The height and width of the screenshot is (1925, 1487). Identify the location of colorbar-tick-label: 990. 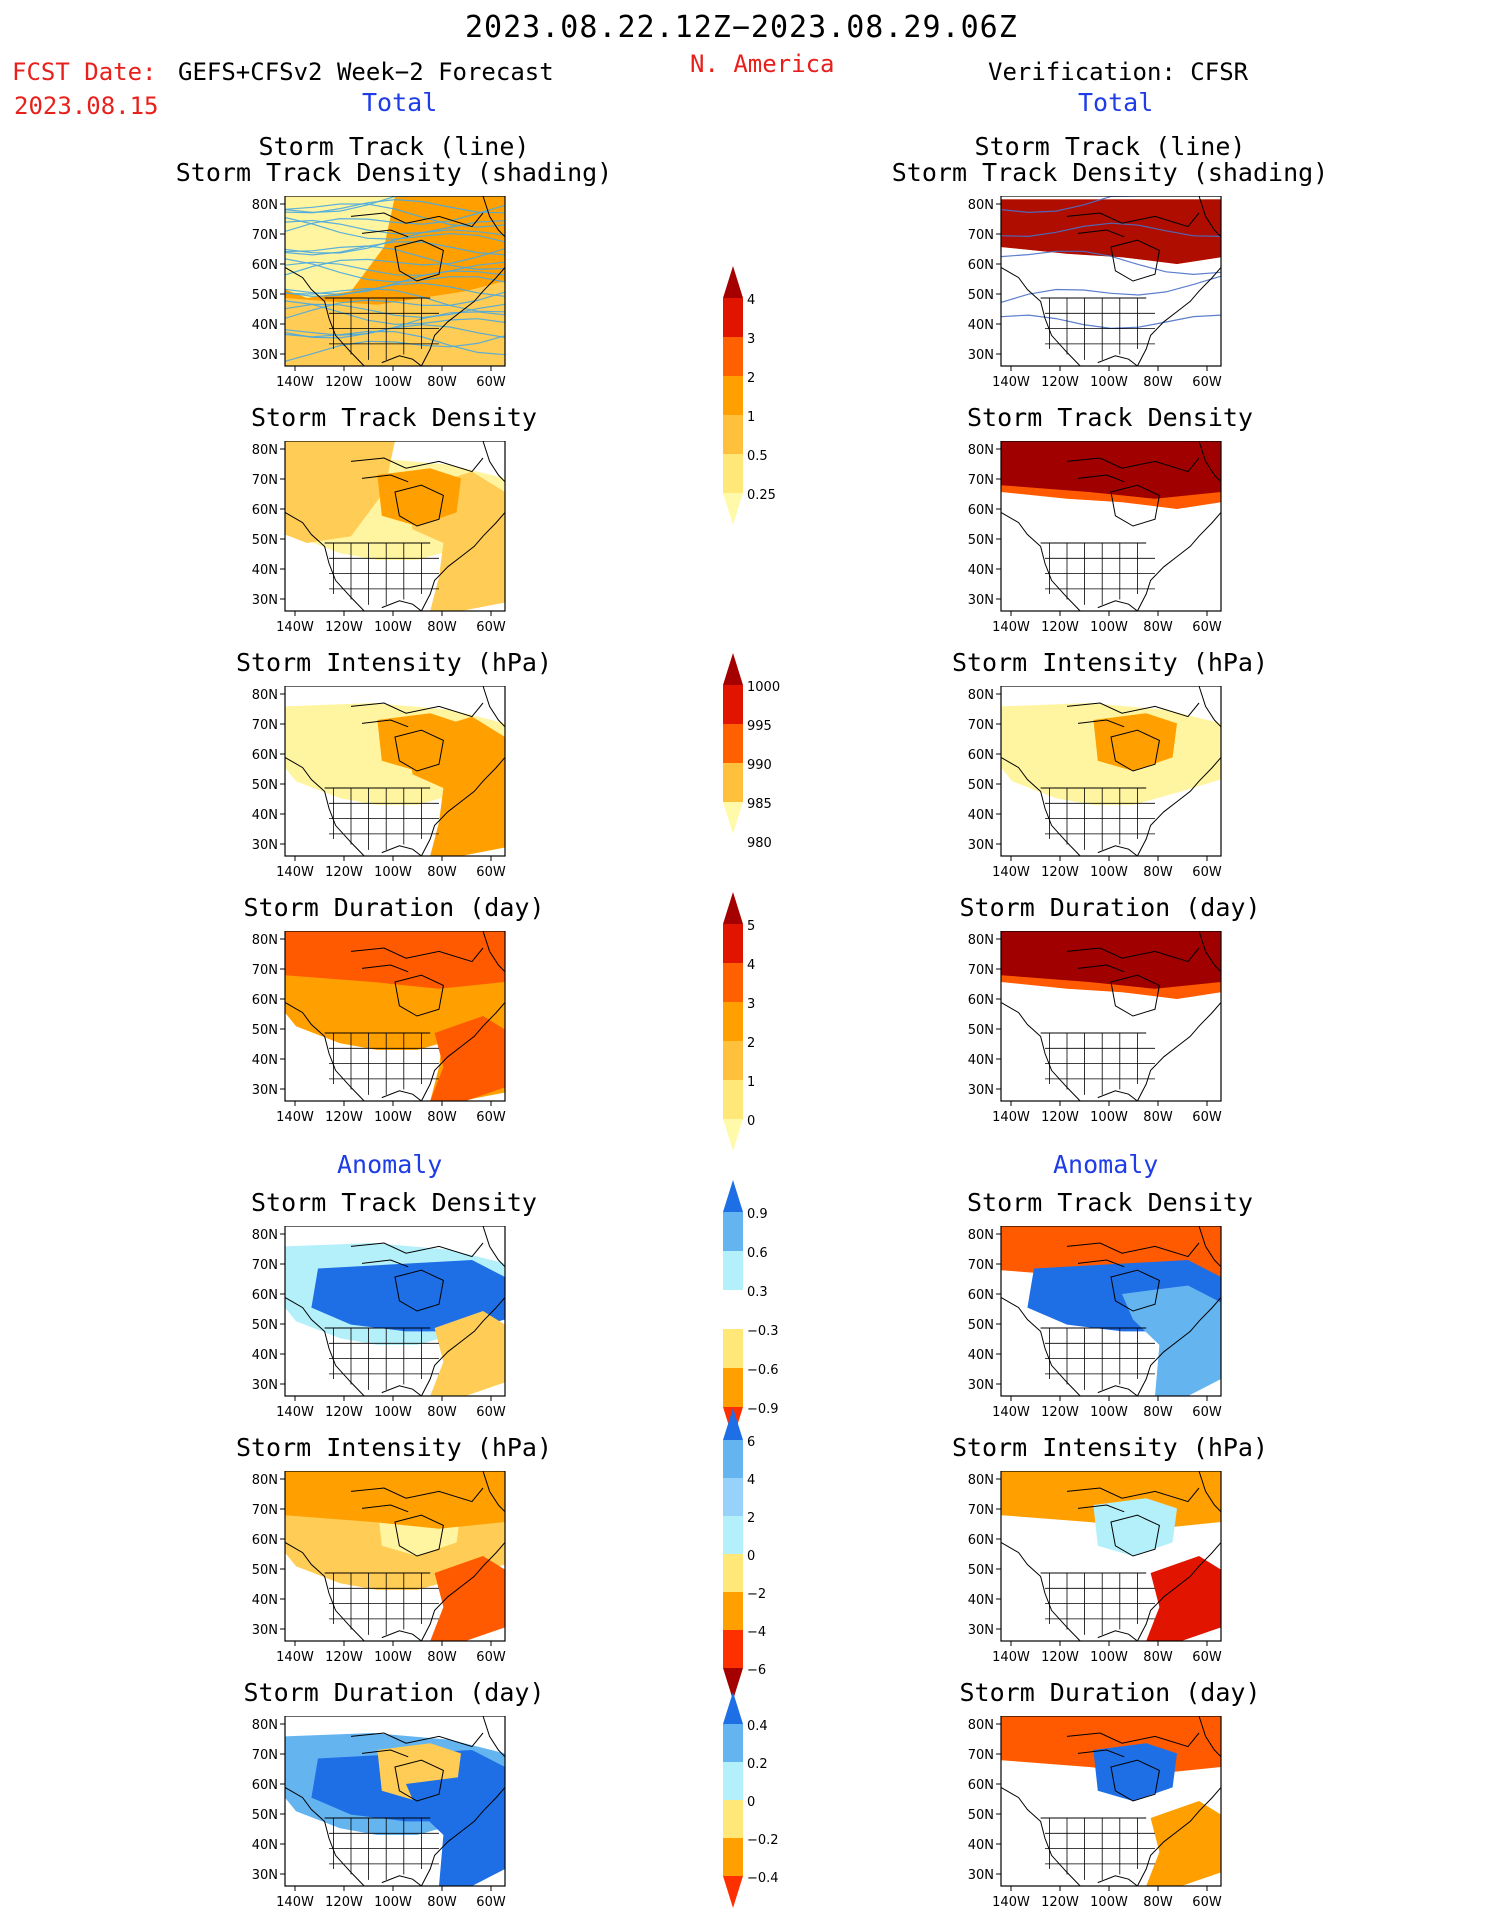
(759, 765).